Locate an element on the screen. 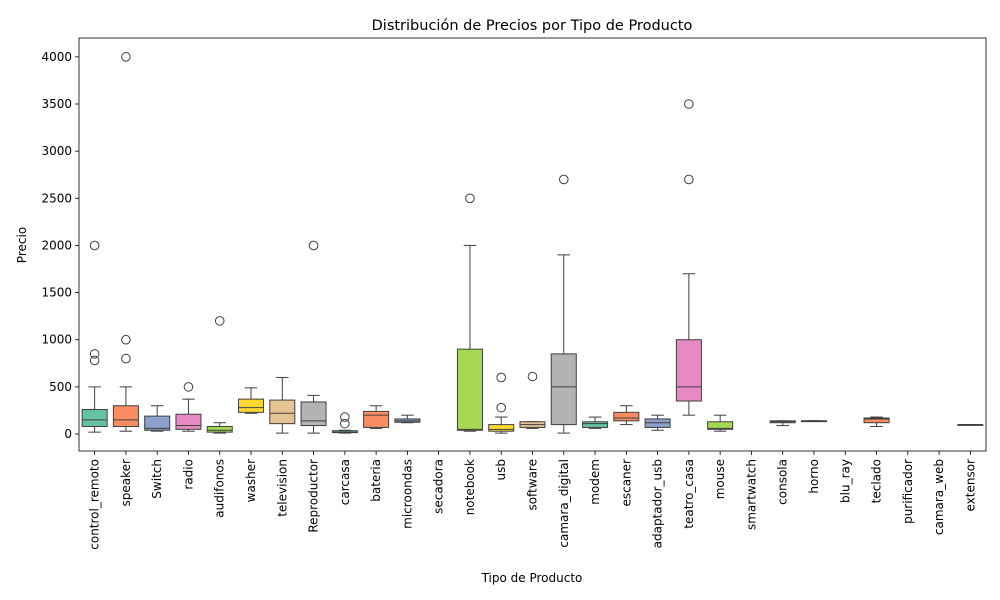 This screenshot has width=1000, height=600. y-tick-label: 2500 is located at coordinates (56, 198).